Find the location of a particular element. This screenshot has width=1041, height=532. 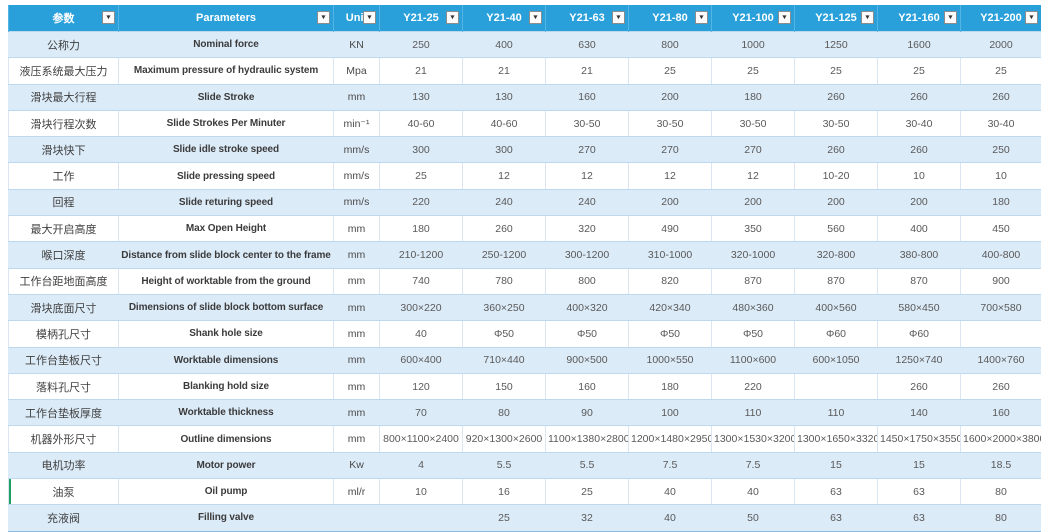

param-unit-cell is located at coordinates (357, 518).